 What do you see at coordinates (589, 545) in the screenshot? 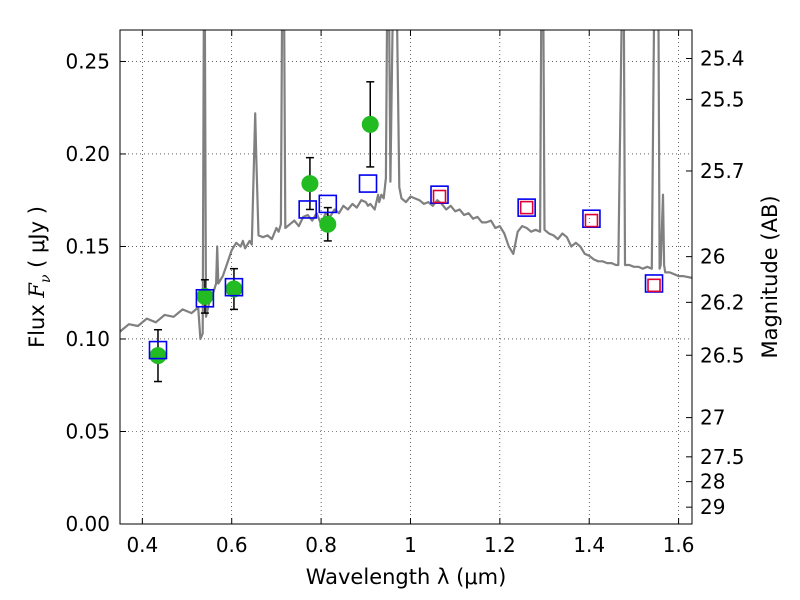
I see `x-tick-label: 1.4` at bounding box center [589, 545].